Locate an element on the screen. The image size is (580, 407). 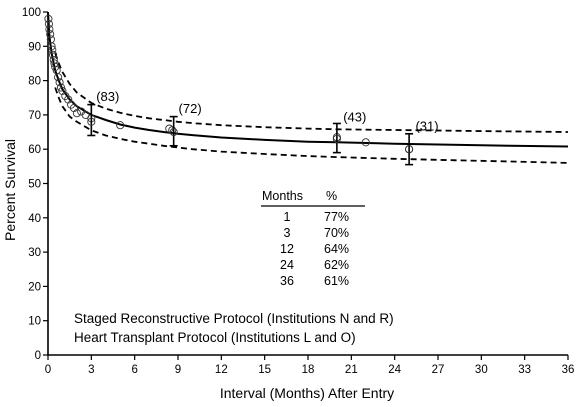
x-tick-label: 9 is located at coordinates (178, 370).